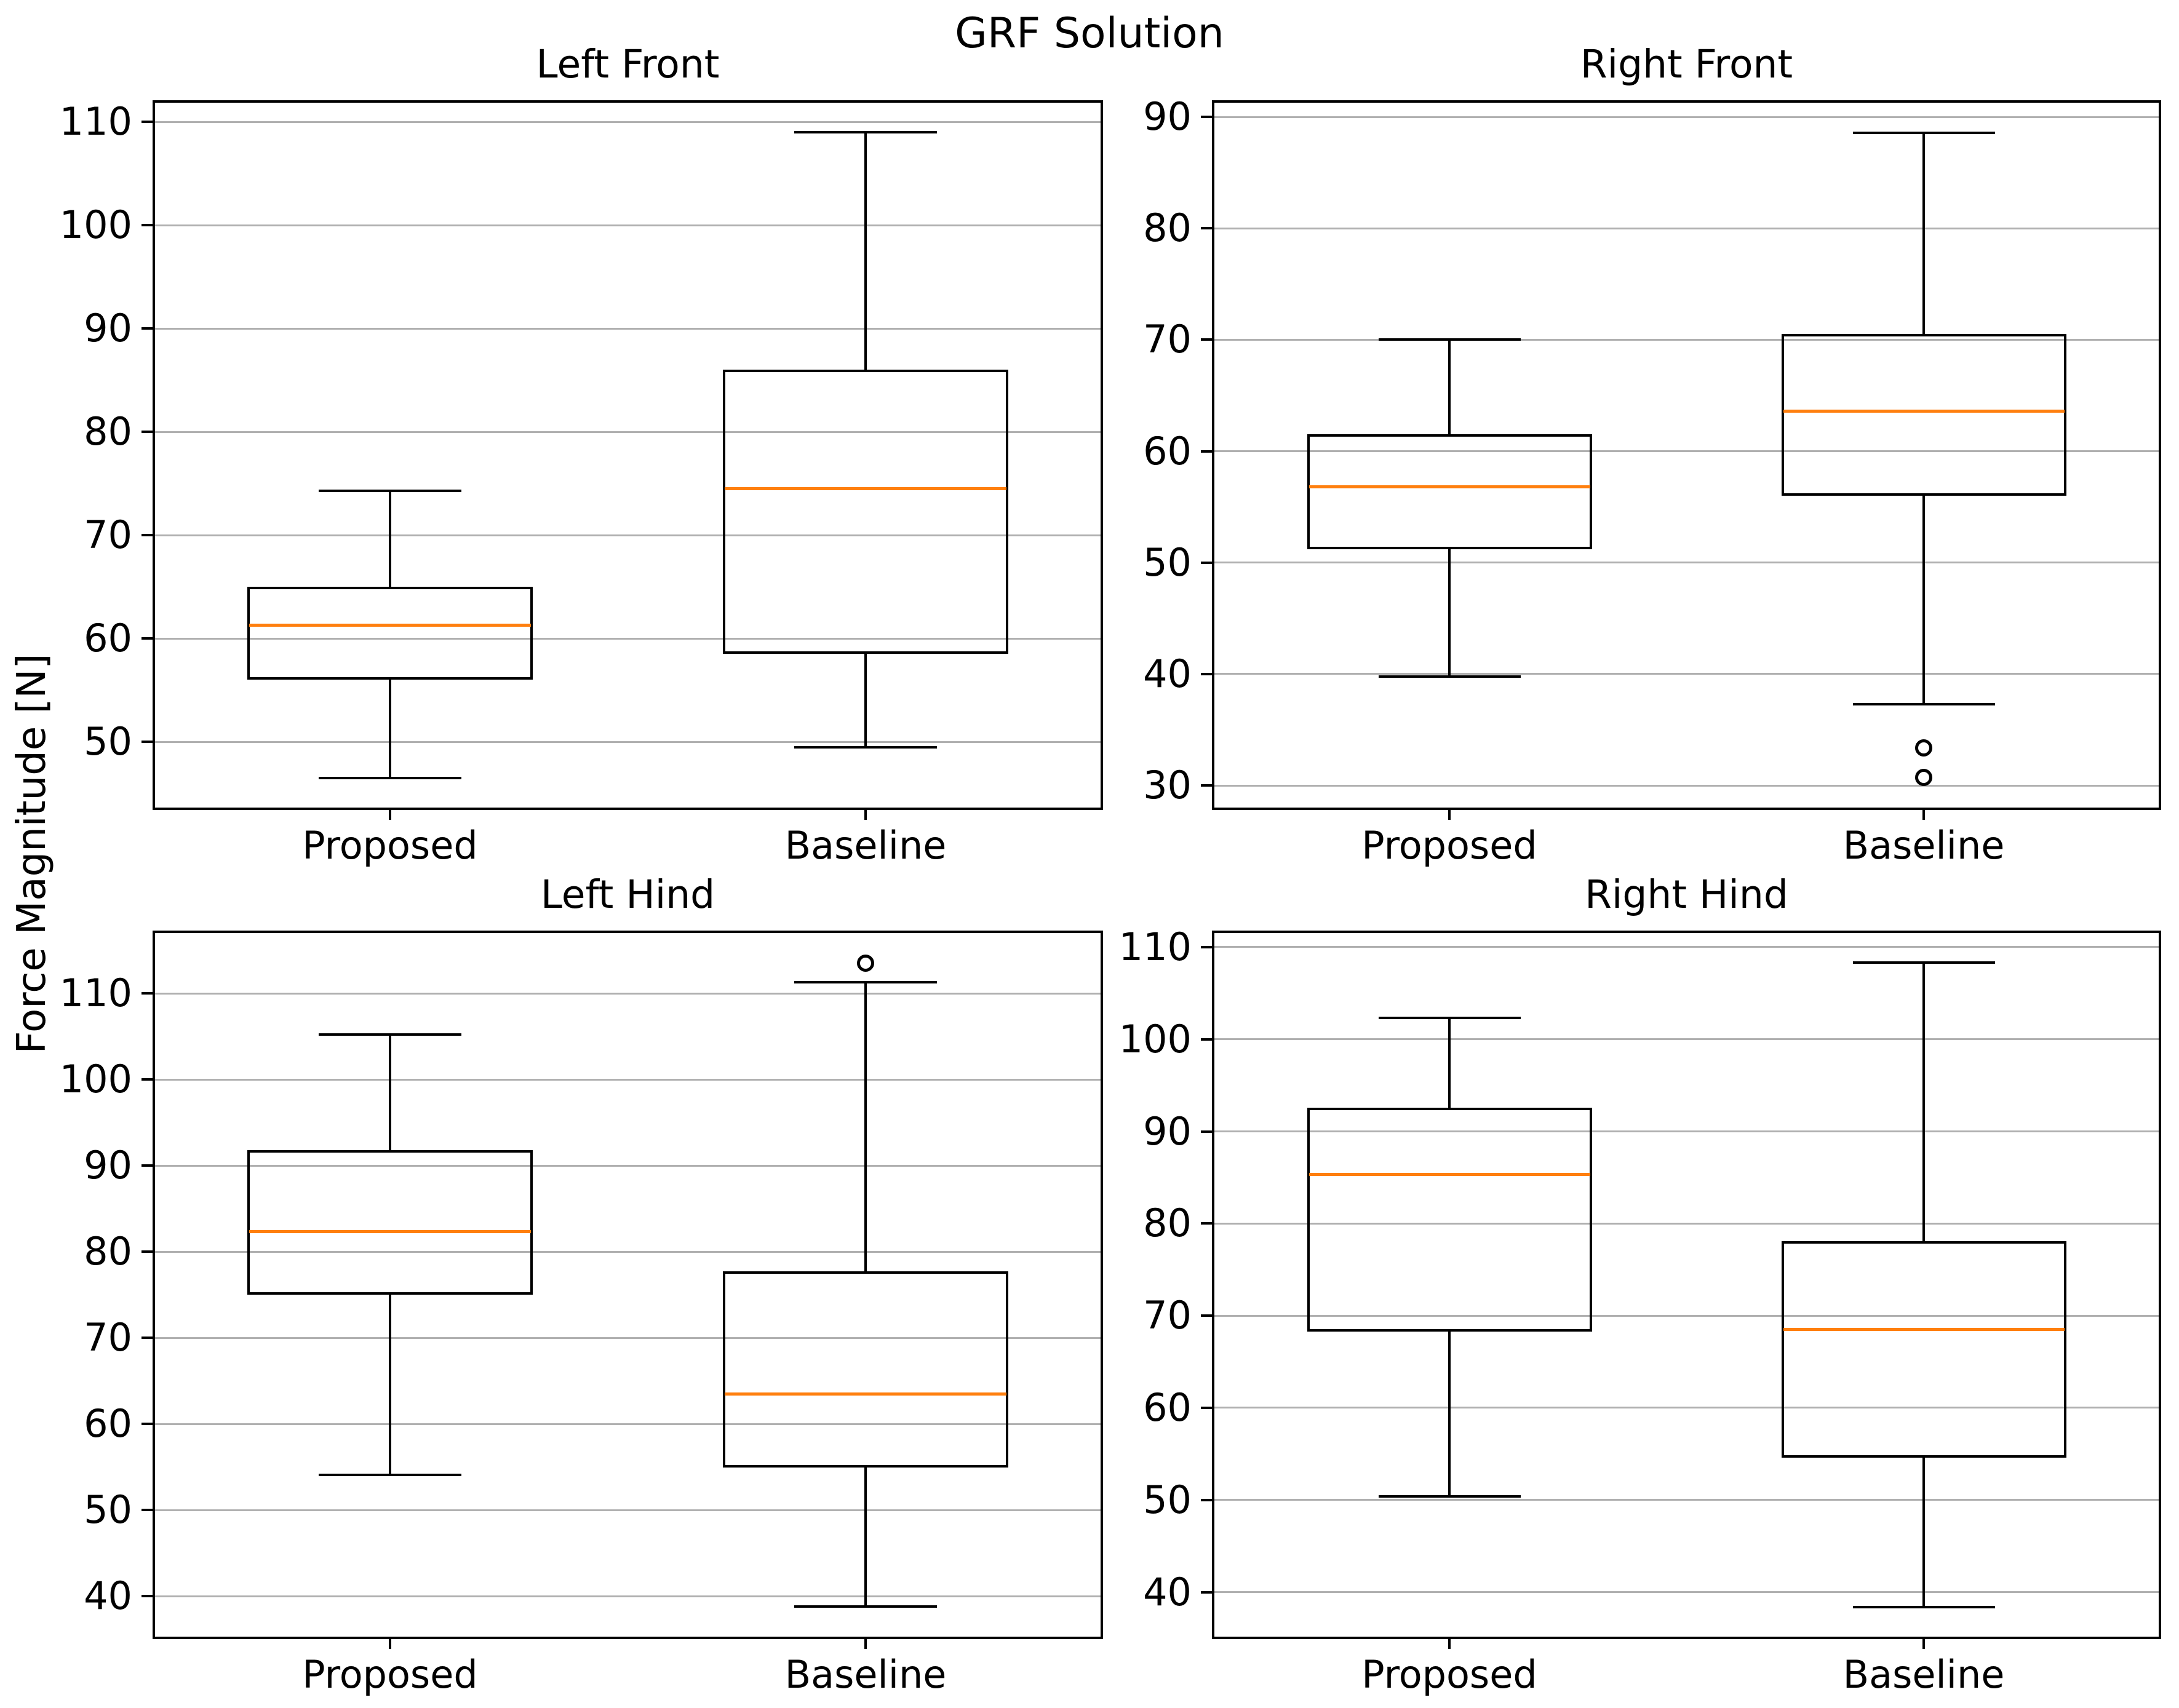  Describe the element at coordinates (95, 993) in the screenshot. I see `y-tick-label: 110` at that location.